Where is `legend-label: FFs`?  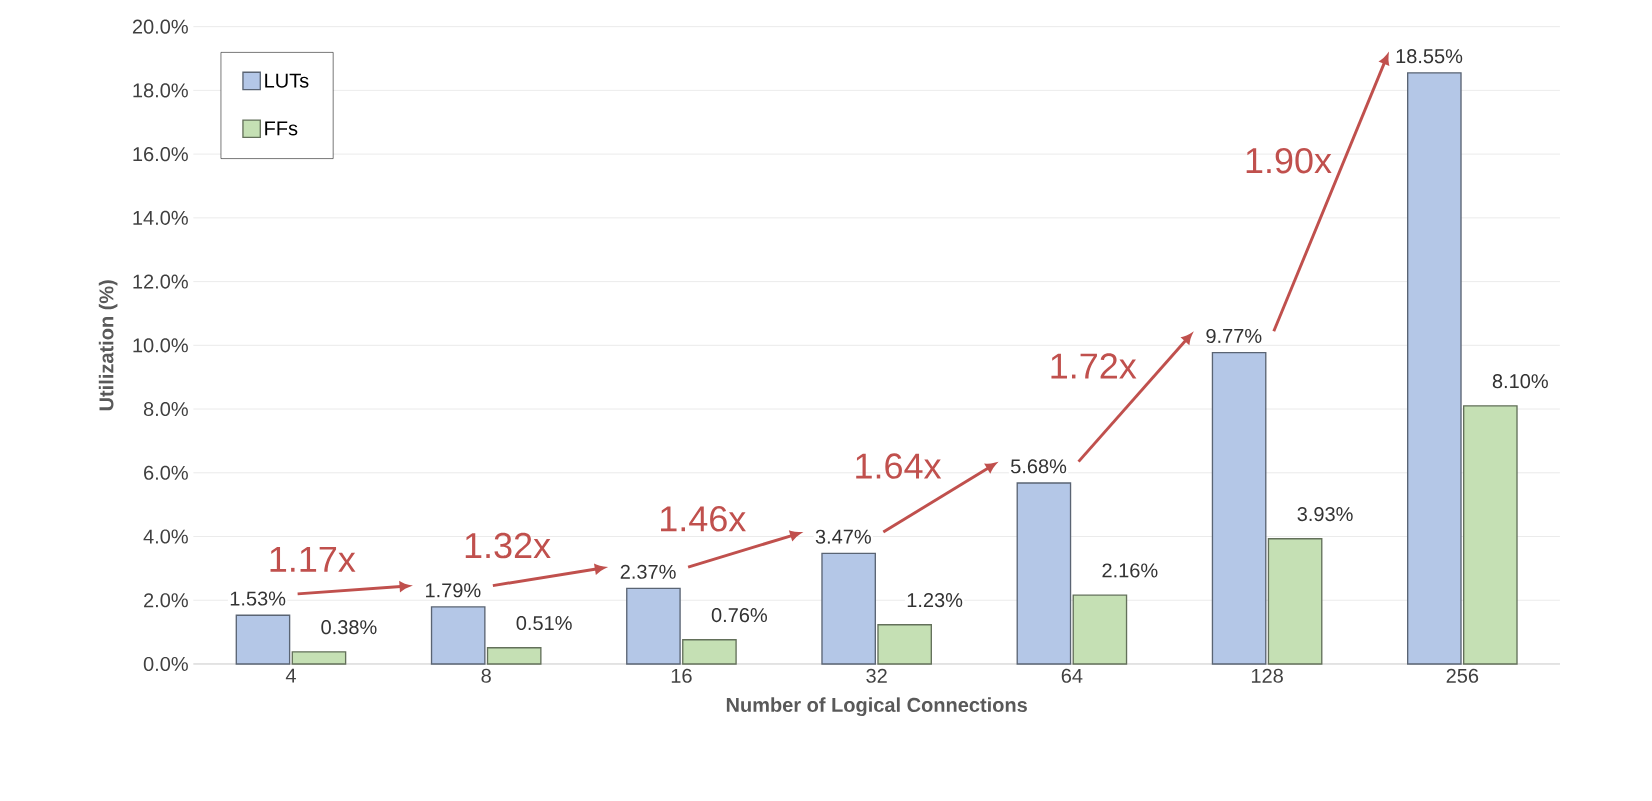 legend-label: FFs is located at coordinates (281, 128).